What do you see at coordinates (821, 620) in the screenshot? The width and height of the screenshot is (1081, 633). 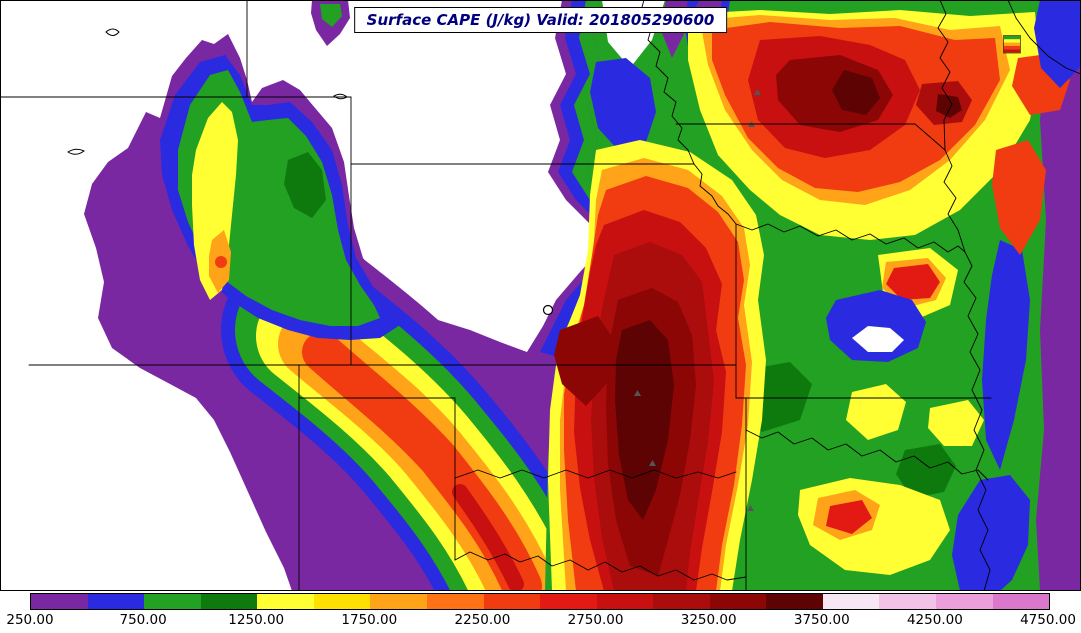 I see `colorbar-tick-label: 3750.00` at bounding box center [821, 620].